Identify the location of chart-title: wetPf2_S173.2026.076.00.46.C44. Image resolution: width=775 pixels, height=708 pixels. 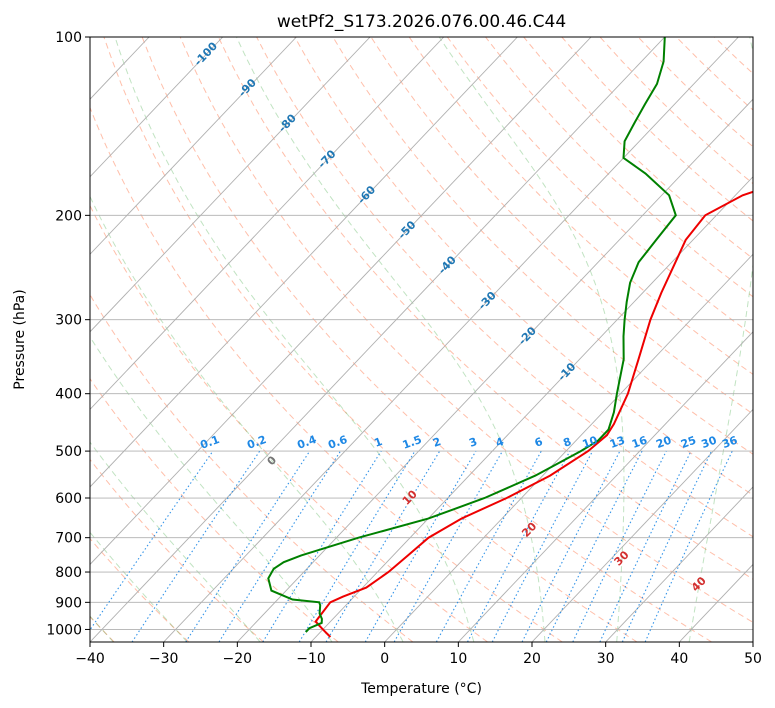
(421, 22).